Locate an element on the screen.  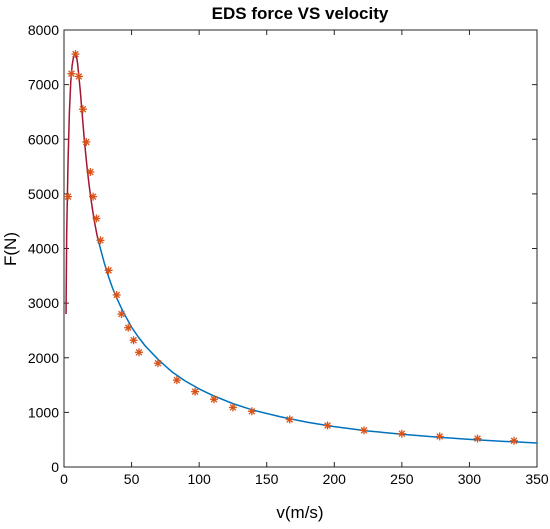
y-axis-label: F(N) is located at coordinates (10, 249).